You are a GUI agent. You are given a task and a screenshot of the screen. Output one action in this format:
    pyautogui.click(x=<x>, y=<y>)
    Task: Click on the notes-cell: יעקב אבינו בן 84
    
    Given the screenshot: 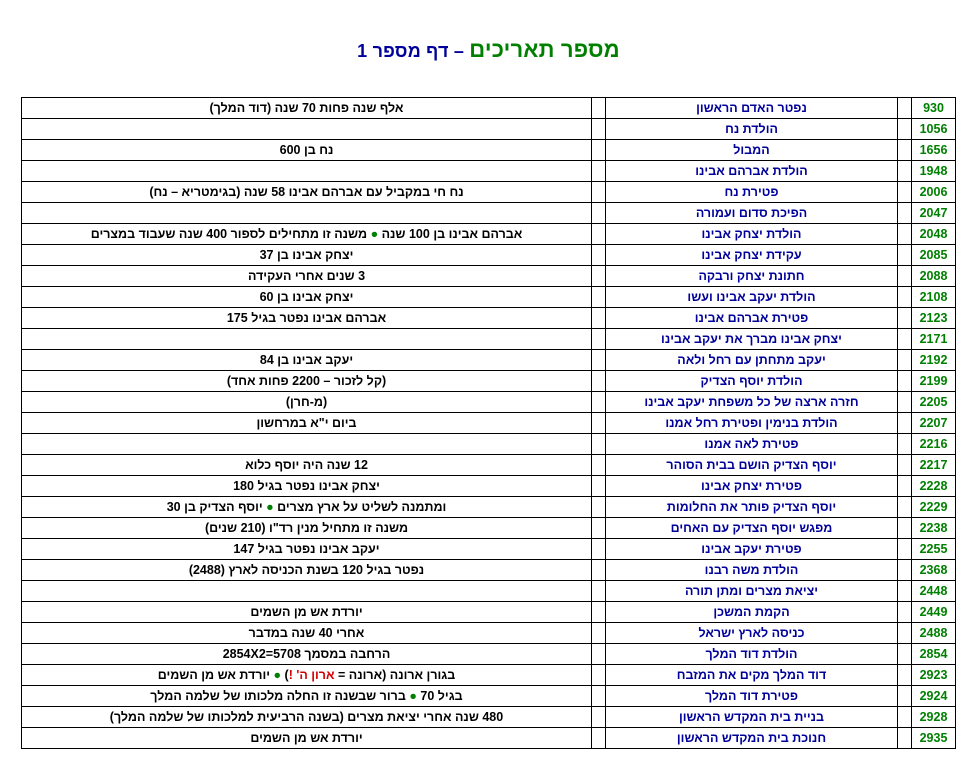 What is the action you would take?
    pyautogui.click(x=306, y=360)
    